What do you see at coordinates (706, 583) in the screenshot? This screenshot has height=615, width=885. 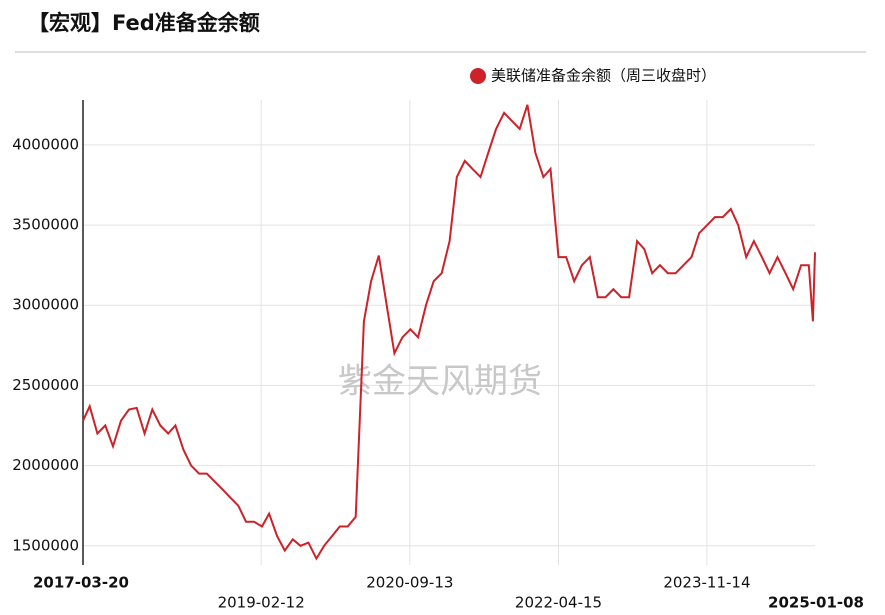 I see `x-tick-label: 2023-11-14` at bounding box center [706, 583].